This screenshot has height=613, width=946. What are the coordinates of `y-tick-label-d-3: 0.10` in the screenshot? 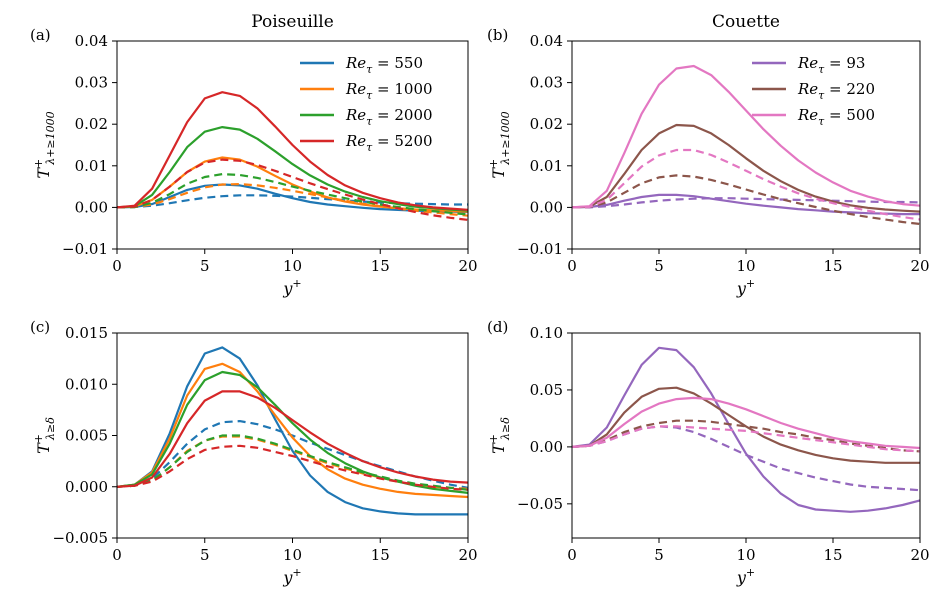 It's located at (546, 333).